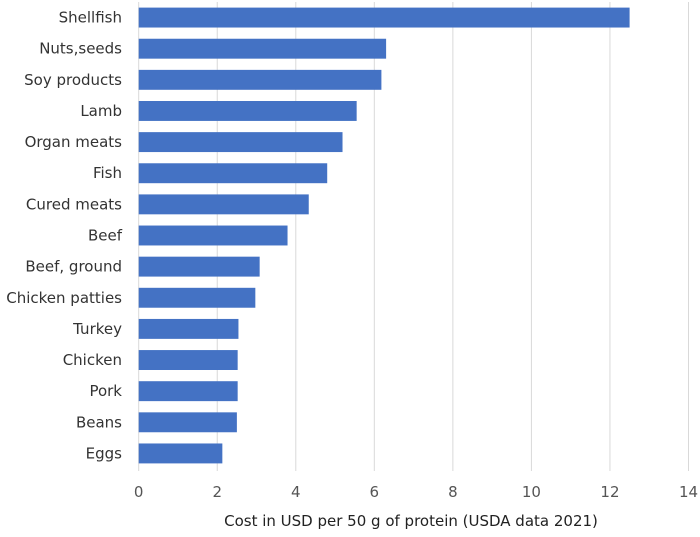 The width and height of the screenshot is (700, 537). I want to click on y-category-label: Lamb, so click(101, 111).